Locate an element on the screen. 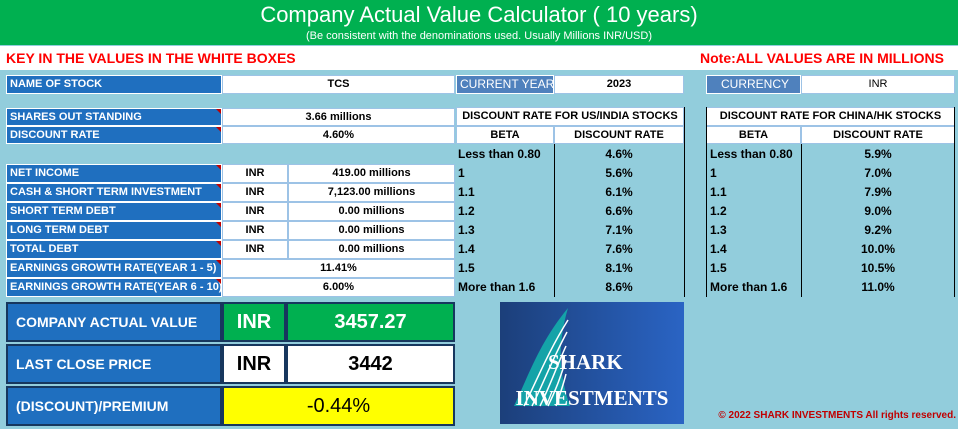 This screenshot has height=429, width=958. us-india-beta: 1.2 is located at coordinates (466, 211).